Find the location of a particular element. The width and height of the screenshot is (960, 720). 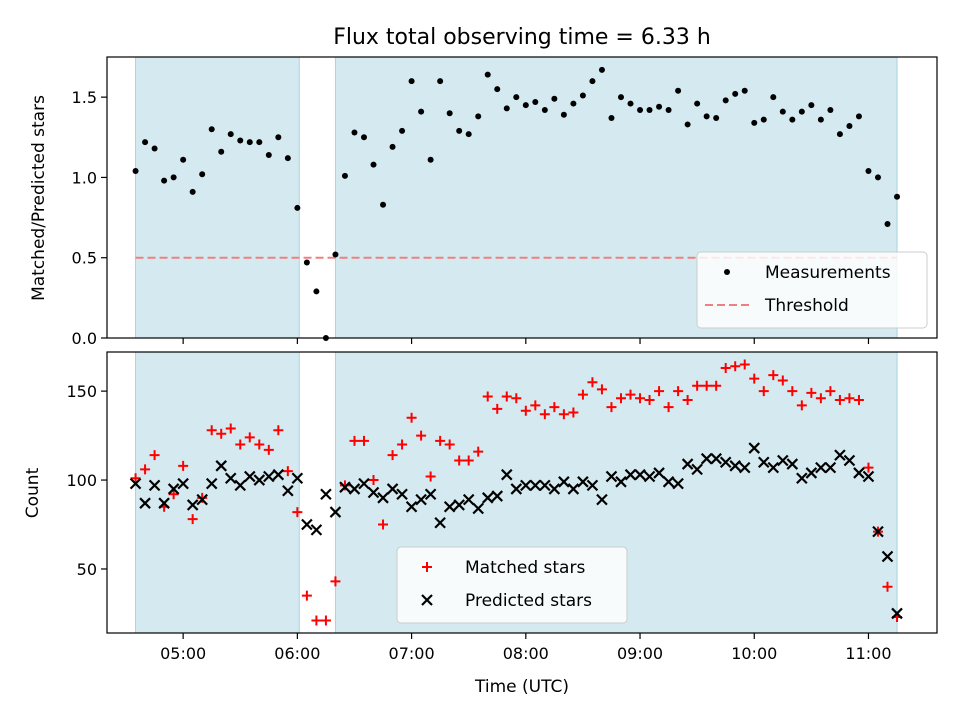

legend-marker is located at coordinates (427, 567).